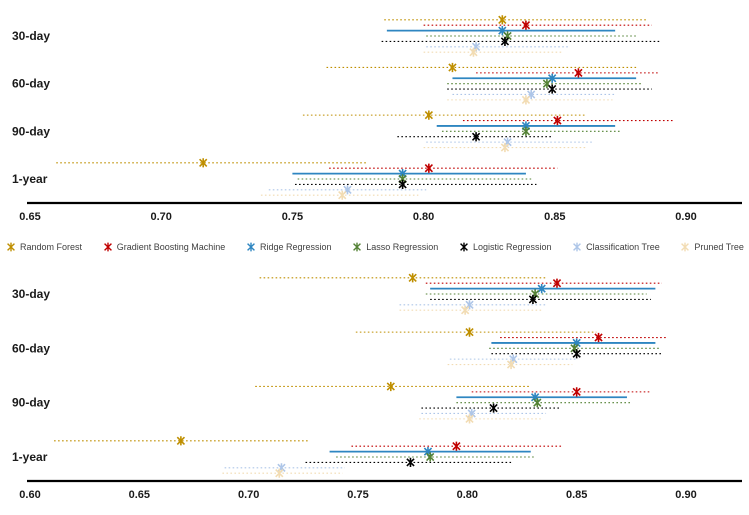 Image resolution: width=749 pixels, height=515 pixels. Describe the element at coordinates (719, 246) in the screenshot. I see `legend-label: Pruned Tree` at that location.